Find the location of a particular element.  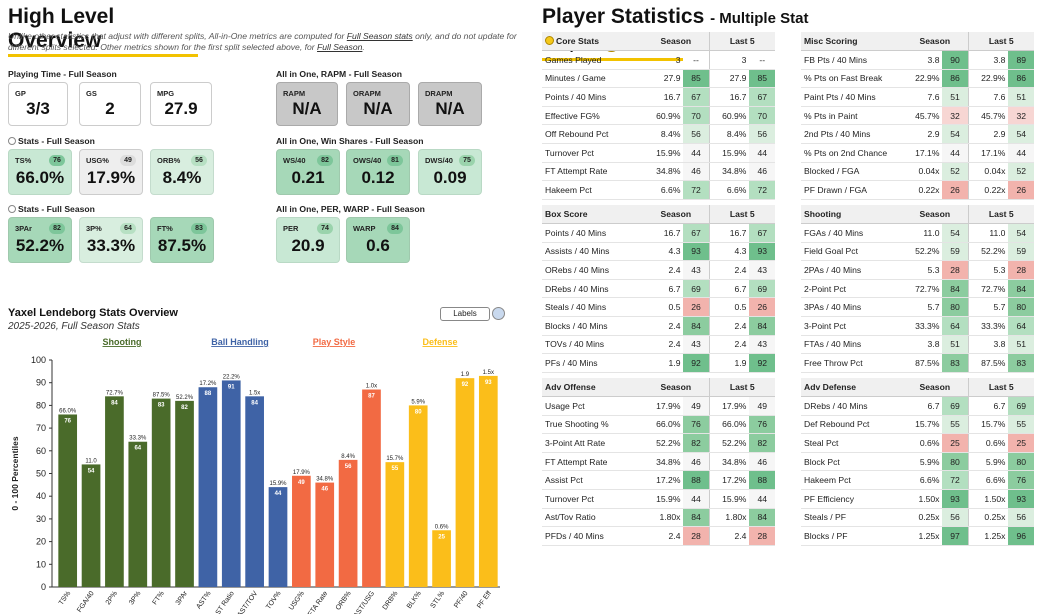

stat-value: 72.7% is located at coordinates (988, 289).